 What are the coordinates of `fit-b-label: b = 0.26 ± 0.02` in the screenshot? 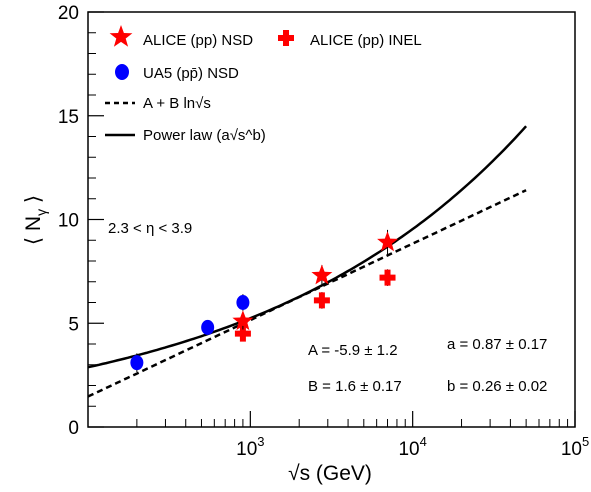 It's located at (497, 386).